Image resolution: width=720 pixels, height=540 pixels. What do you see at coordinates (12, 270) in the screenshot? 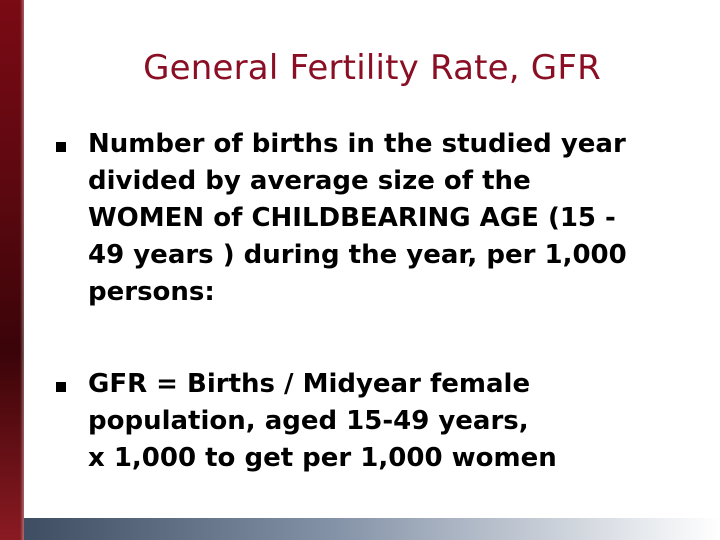
I see `left-accent-bar` at bounding box center [12, 270].